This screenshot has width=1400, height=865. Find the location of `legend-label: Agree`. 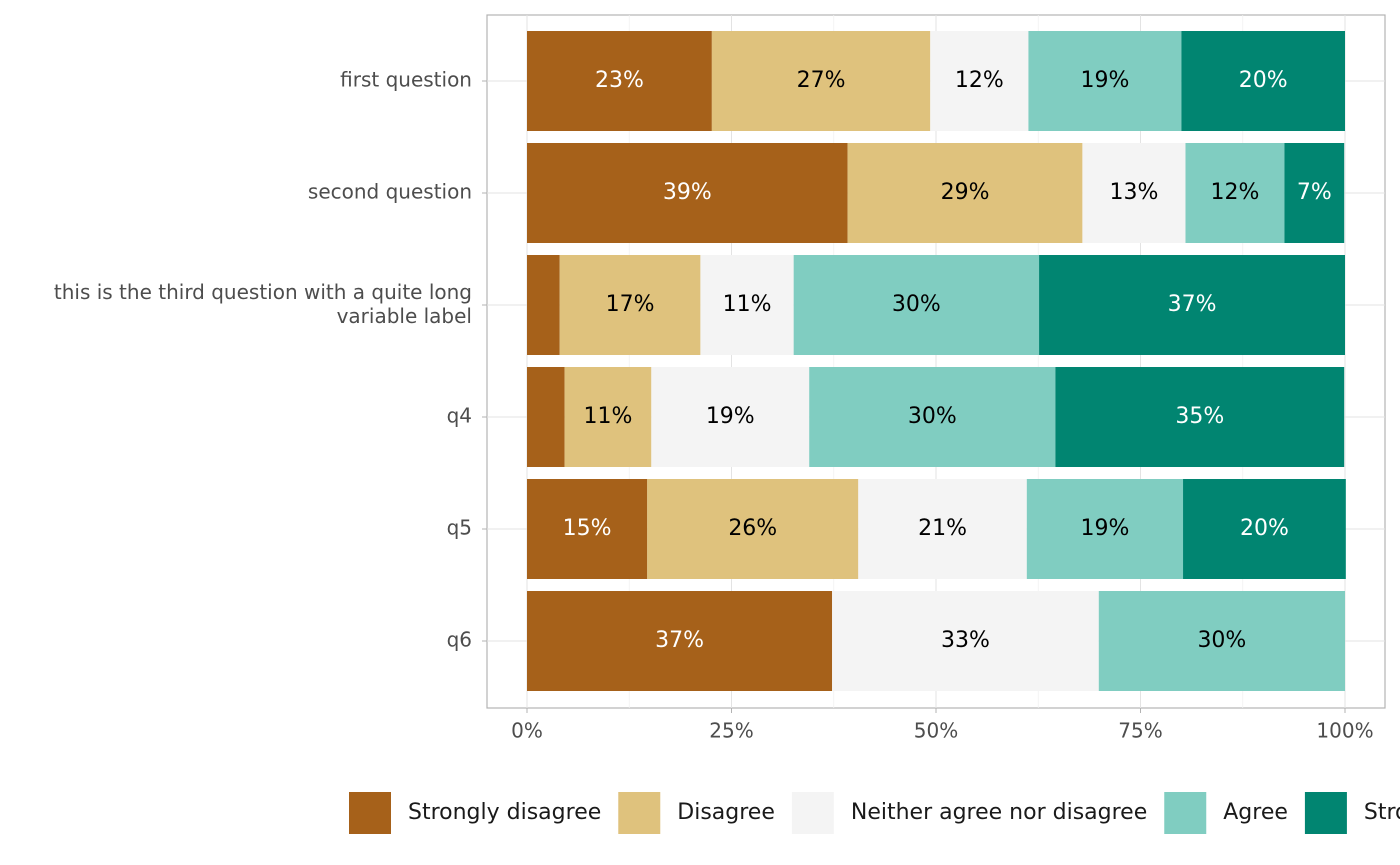

legend-label: Agree is located at coordinates (1255, 812).